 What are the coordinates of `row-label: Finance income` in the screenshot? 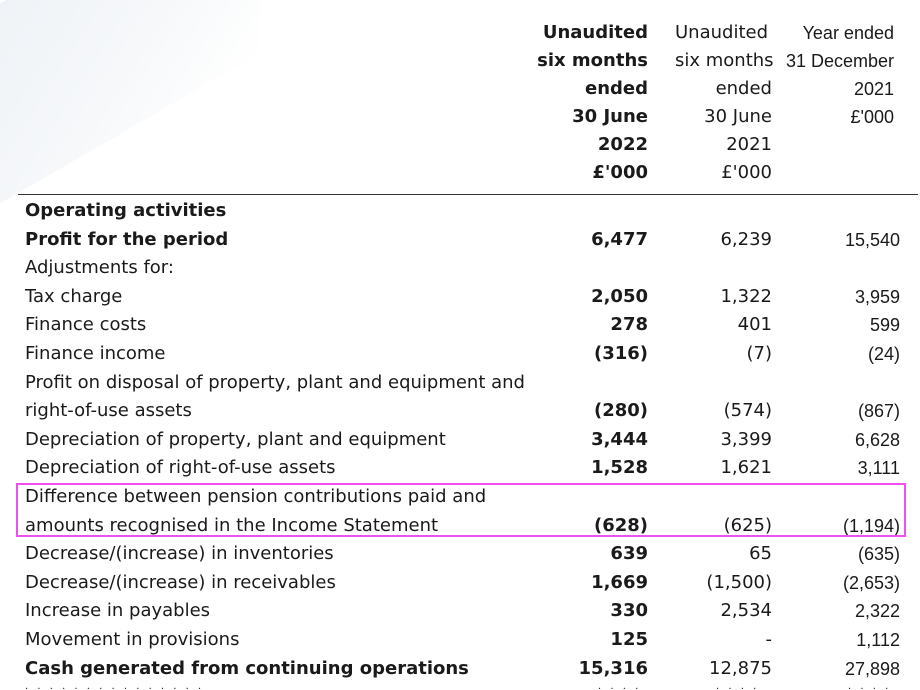 It's located at (95, 353).